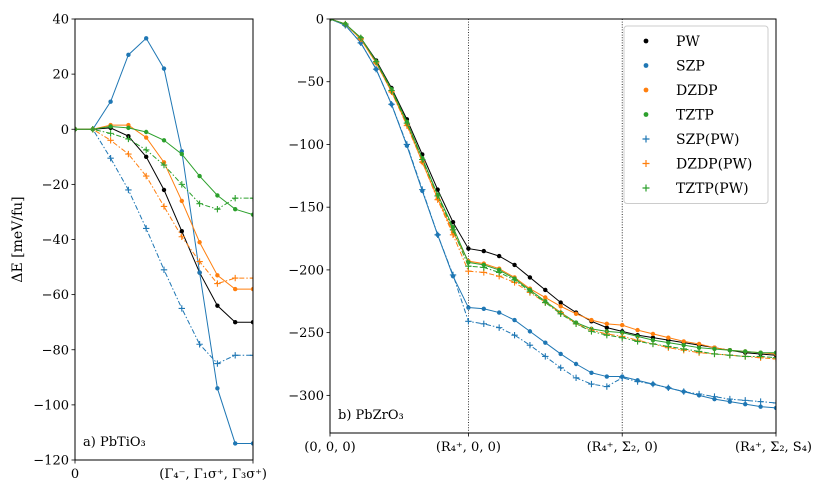 The height and width of the screenshot is (498, 830). Describe the element at coordinates (714, 165) in the screenshot. I see `legend-entry: DZDP(PW)` at that location.